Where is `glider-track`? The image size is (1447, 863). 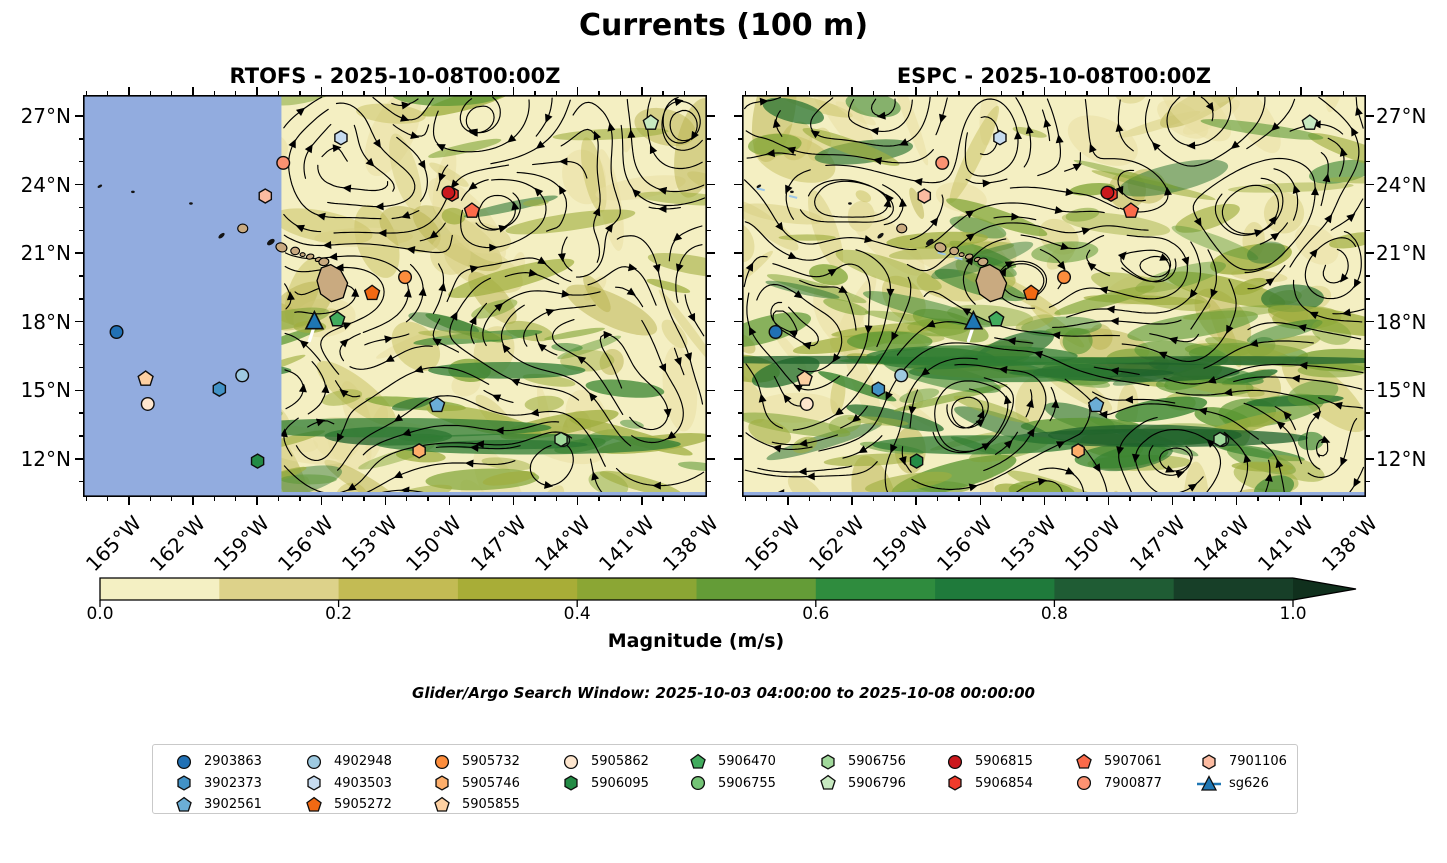
glider-track is located at coordinates (970, 335).